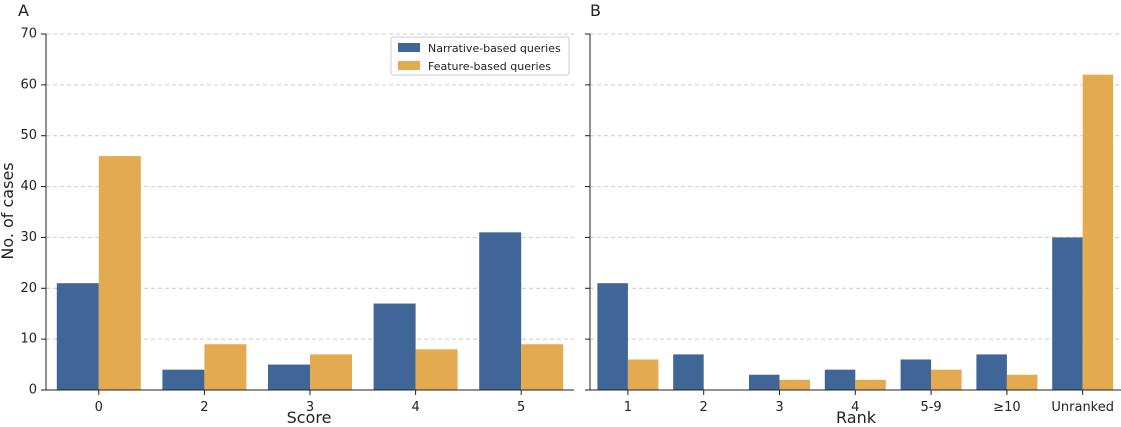 The image size is (1121, 427). What do you see at coordinates (628, 407) in the screenshot?
I see `x-tick-label: 1` at bounding box center [628, 407].